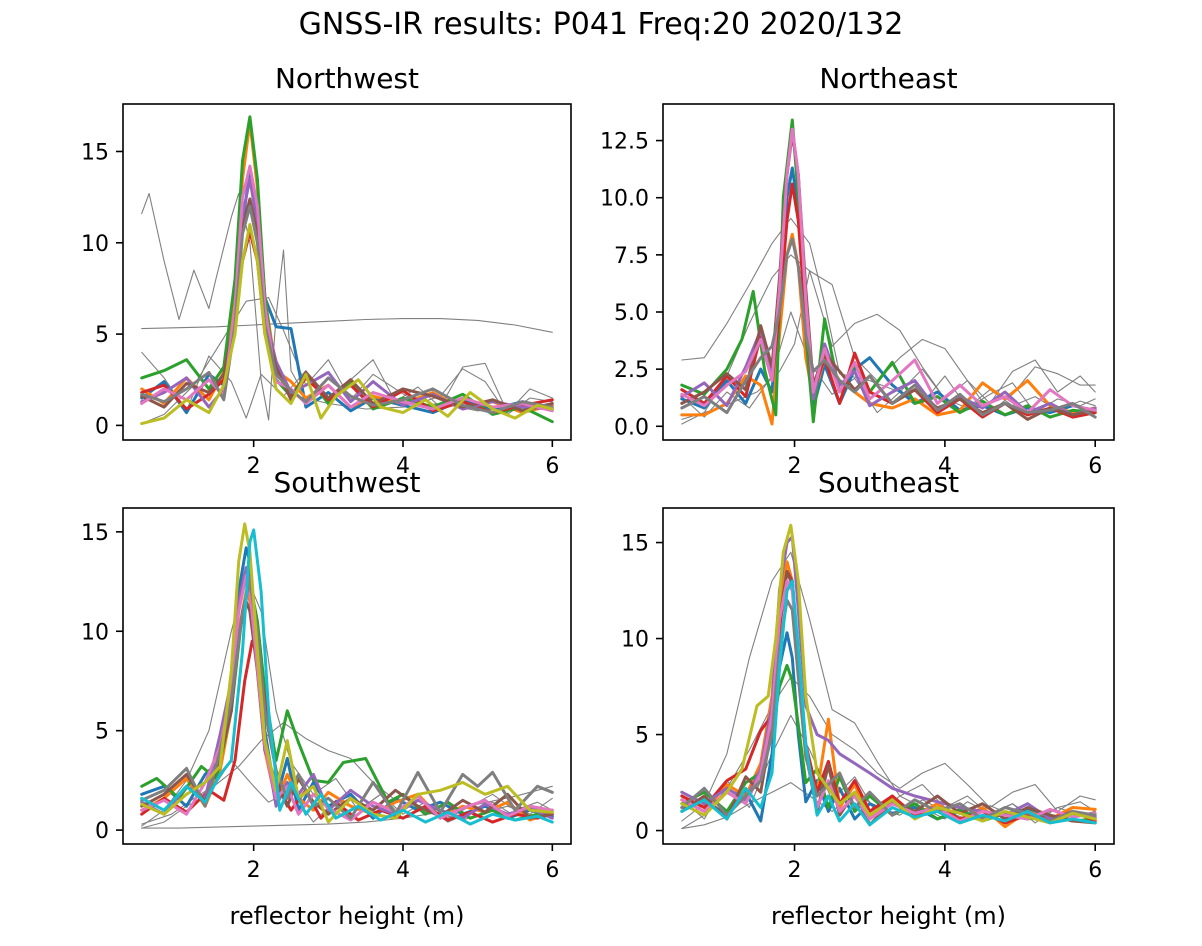 The image size is (1202, 946). I want to click on y-tick-label-northwest-0: 0, so click(102, 426).